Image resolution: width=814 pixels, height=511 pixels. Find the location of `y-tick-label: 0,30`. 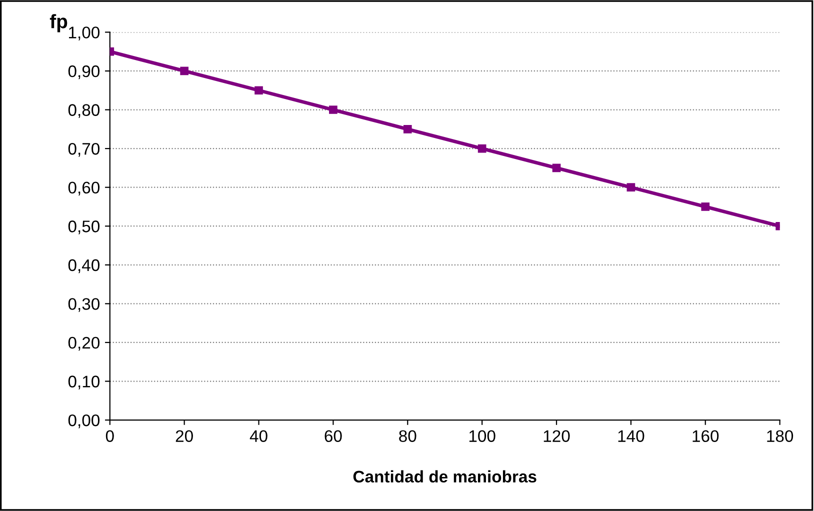

y-tick-label: 0,30 is located at coordinates (84, 305).